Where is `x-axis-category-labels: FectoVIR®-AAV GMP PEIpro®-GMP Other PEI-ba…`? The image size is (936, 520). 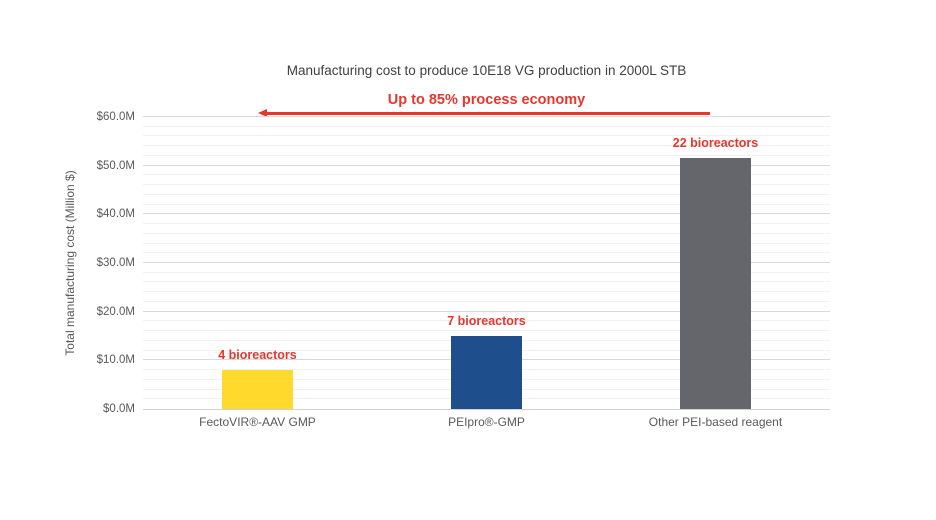
x-axis-category-labels: FectoVIR®-AAV GMP PEIpro®-GMP Other PEI-ba… is located at coordinates (486, 425).